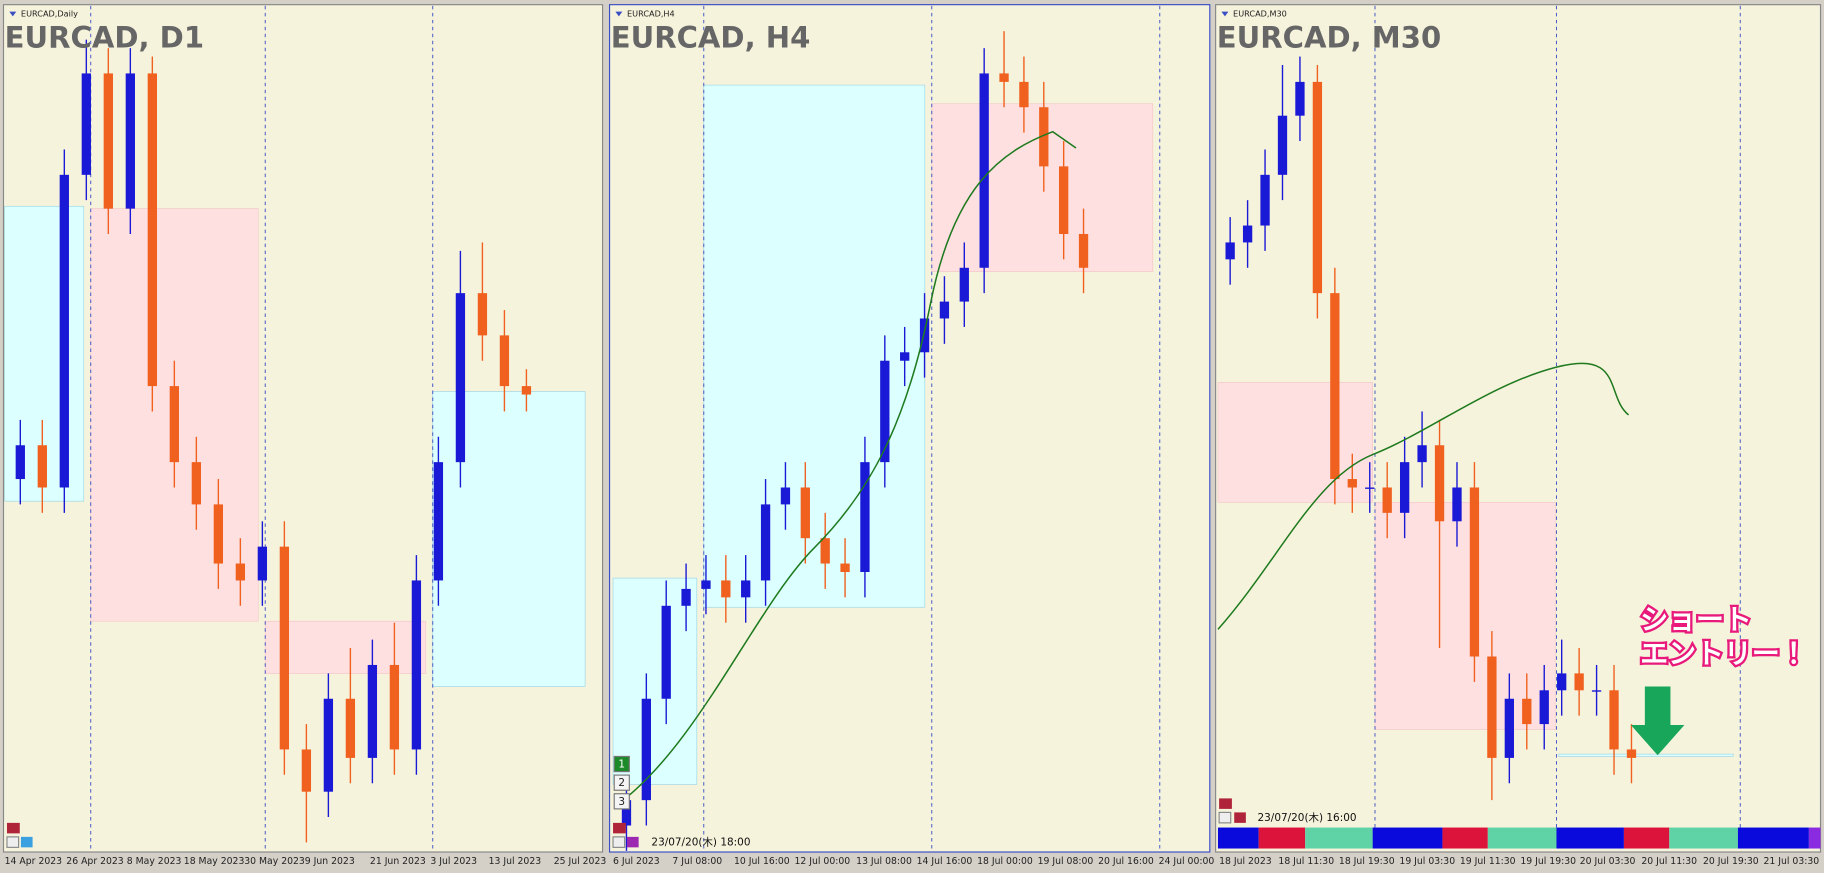  I want to click on x-tick-label: 14 Jul 16:00, so click(945, 861).